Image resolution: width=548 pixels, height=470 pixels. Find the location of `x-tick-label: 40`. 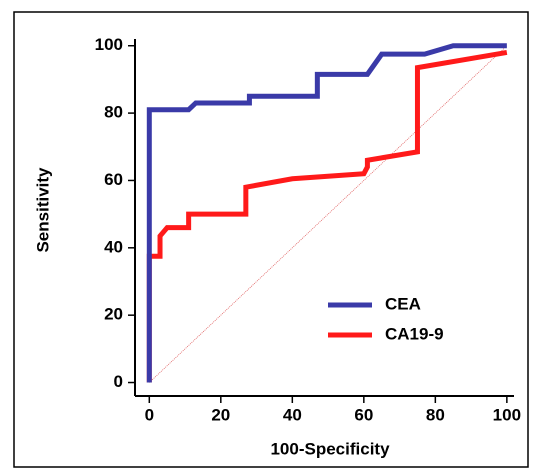

x-tick-label: 40 is located at coordinates (292, 414).